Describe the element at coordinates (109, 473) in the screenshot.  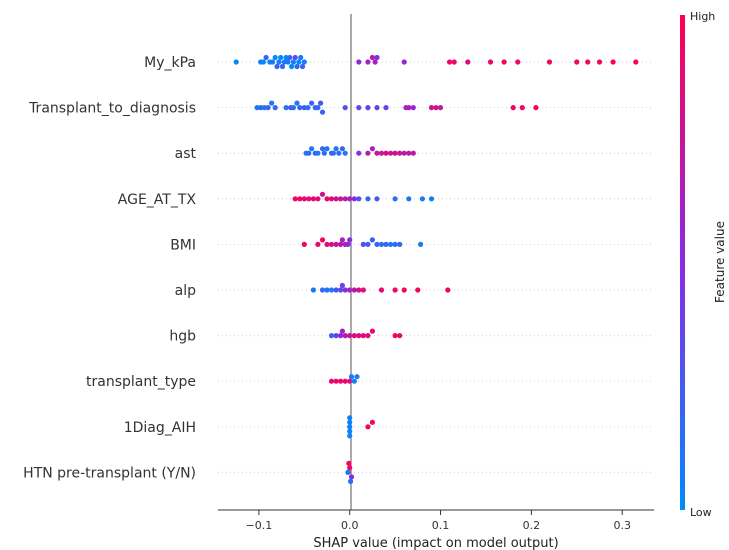
I see `feature-label-htn-pre-transplant-y-n: HTN pre-transplant (Y/N)` at that location.